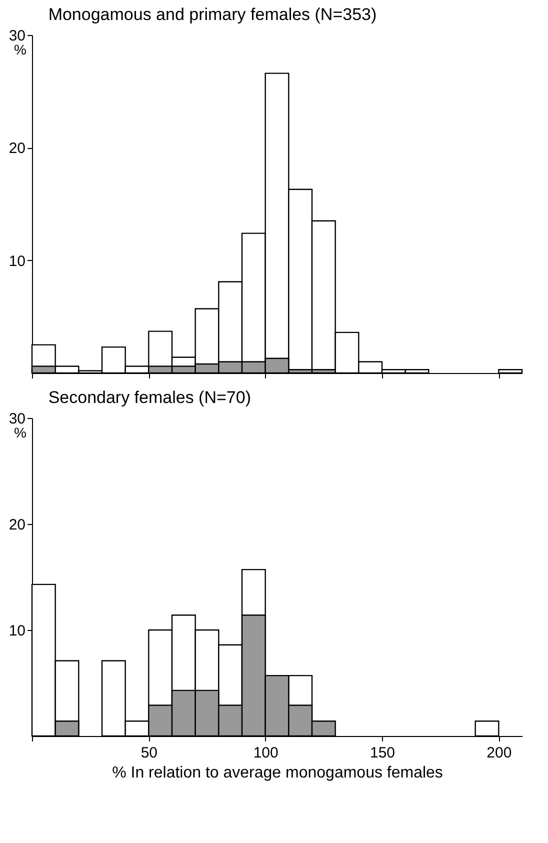 This screenshot has width=548, height=843. What do you see at coordinates (265, 753) in the screenshot?
I see `x-tick-label: 100` at bounding box center [265, 753].